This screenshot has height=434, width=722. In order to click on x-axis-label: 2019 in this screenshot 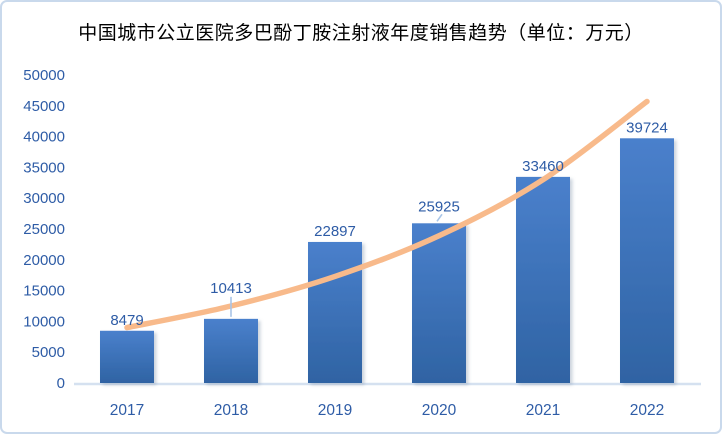, I will do `click(335, 410)`.